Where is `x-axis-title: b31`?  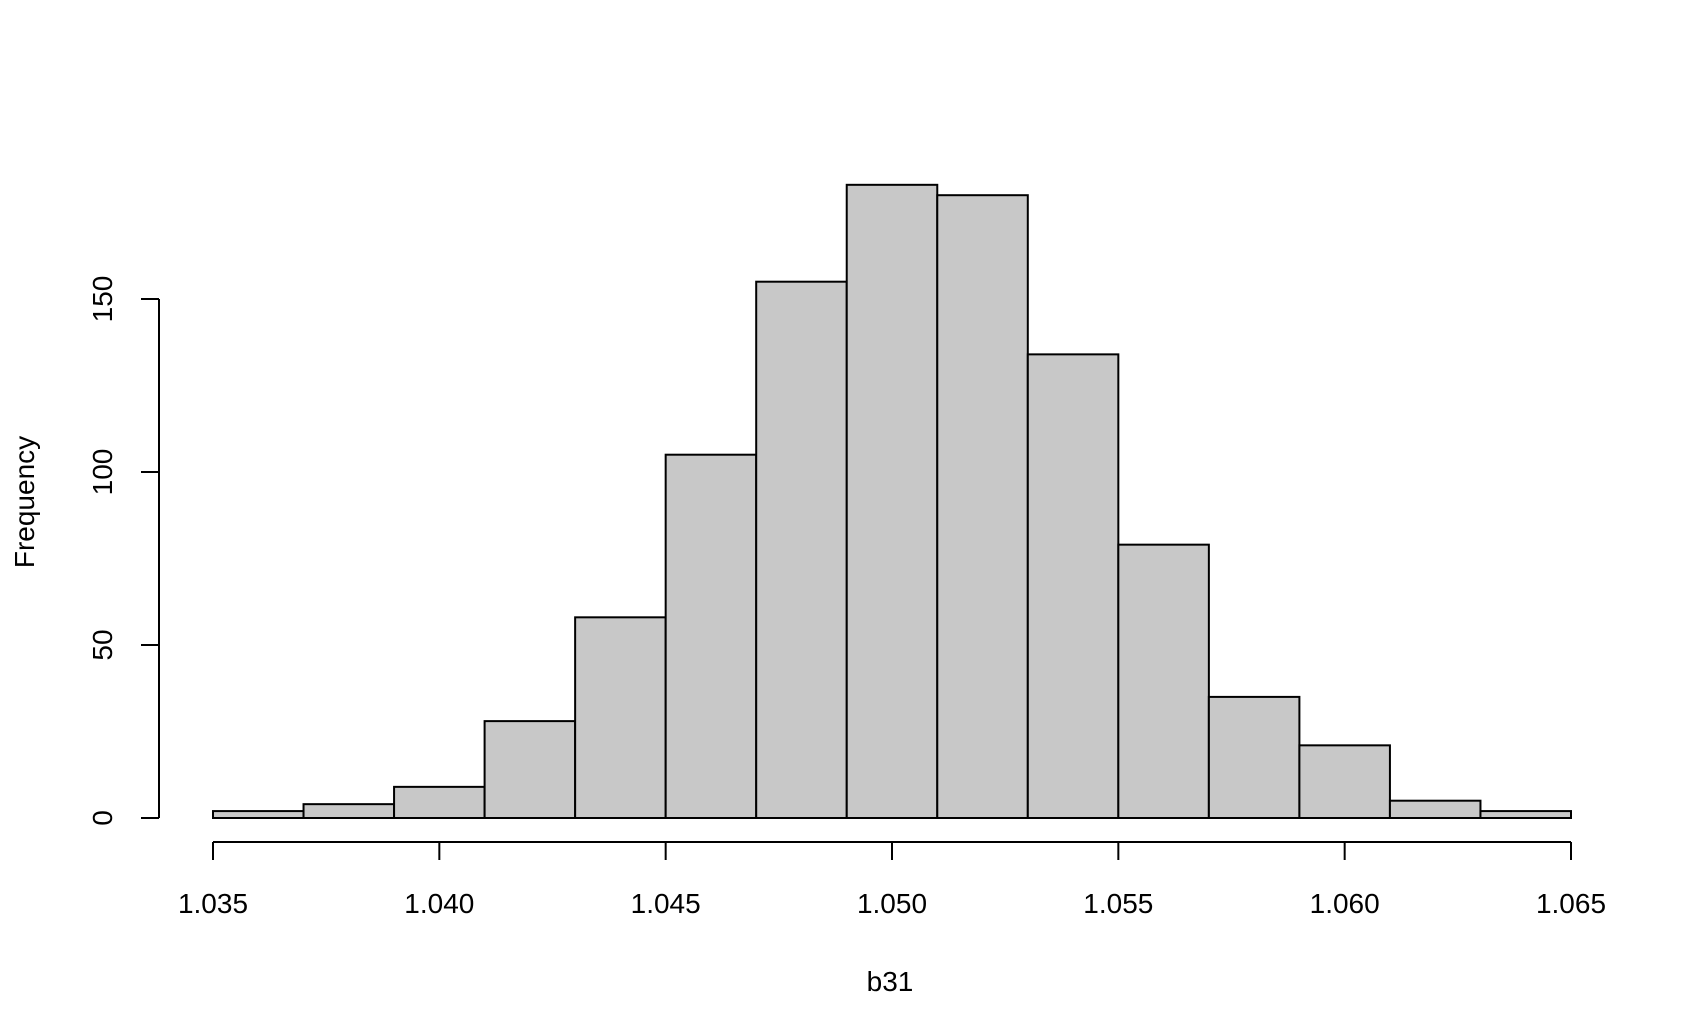
x-axis-title: b31 is located at coordinates (890, 981).